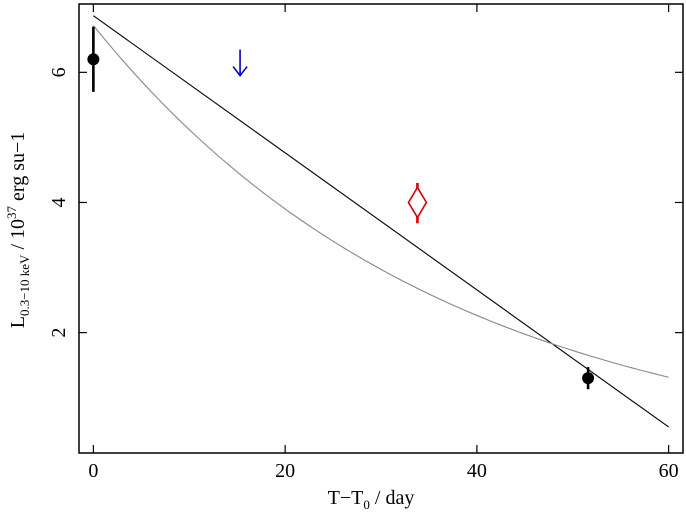 The image size is (686, 517). I want to click on y-tick-label: 4, so click(59, 202).